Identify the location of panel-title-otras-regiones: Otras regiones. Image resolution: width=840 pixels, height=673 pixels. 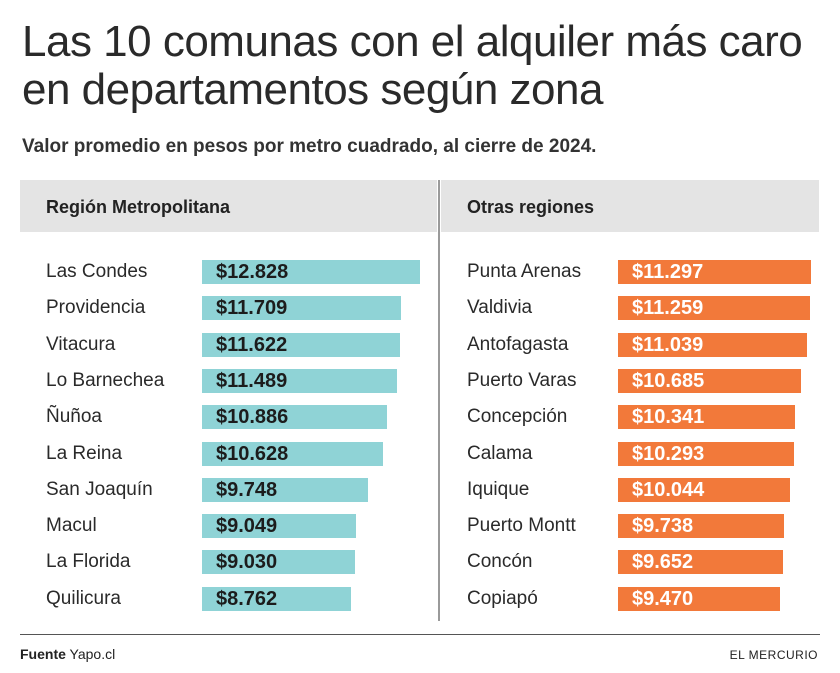
(531, 207).